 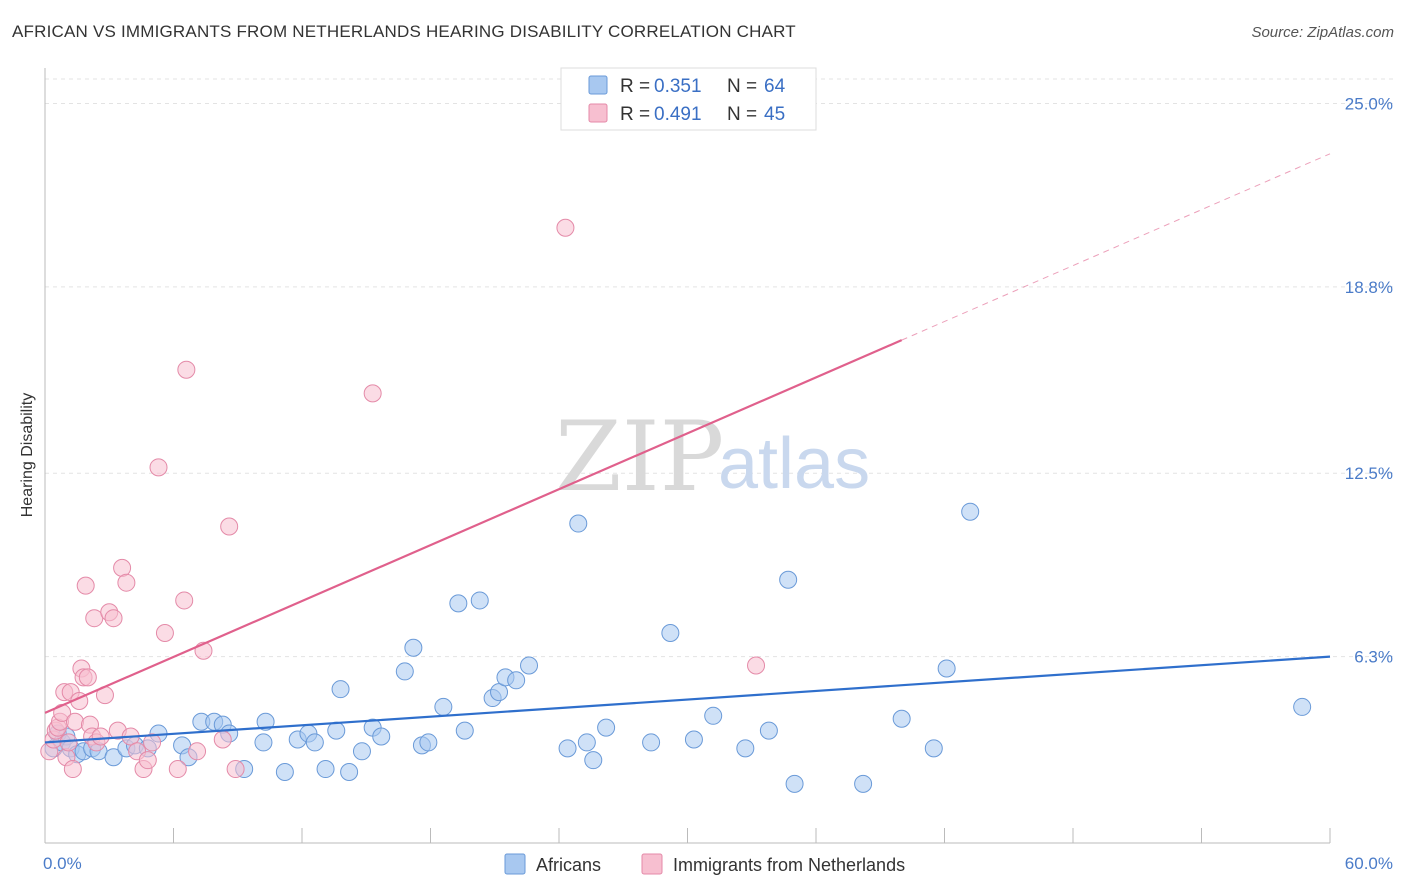 What do you see at coordinates (789, 865) in the screenshot?
I see `bottom-legend-label-netherlands: Immigrants from Netherlands` at bounding box center [789, 865].